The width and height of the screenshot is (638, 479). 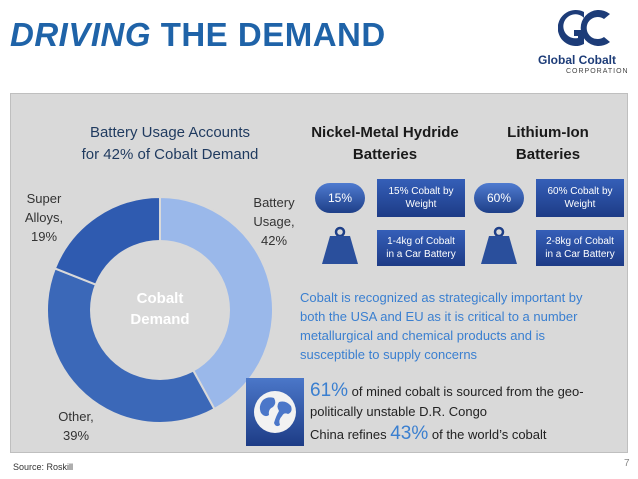 What do you see at coordinates (340, 198) in the screenshot?
I see `nimh-percent-pill: 15%` at bounding box center [340, 198].